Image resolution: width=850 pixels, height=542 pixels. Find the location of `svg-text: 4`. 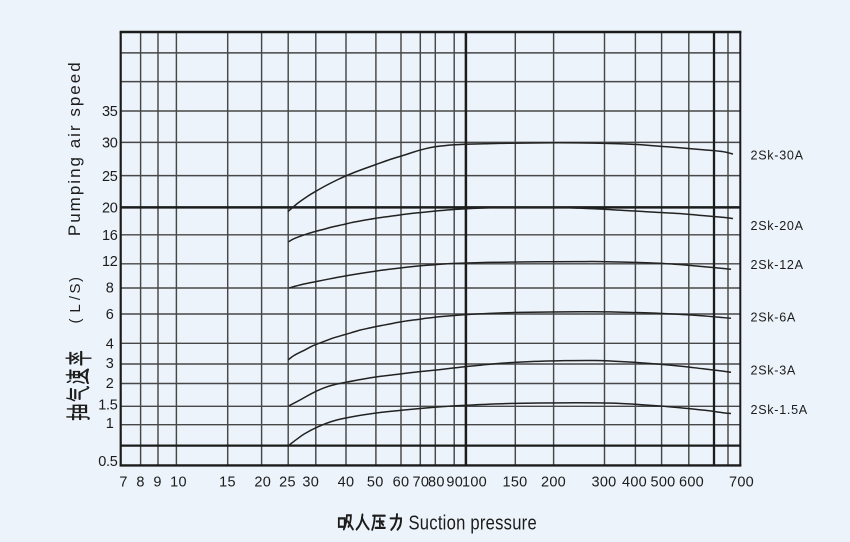

svg-text: 4 is located at coordinates (110, 345).